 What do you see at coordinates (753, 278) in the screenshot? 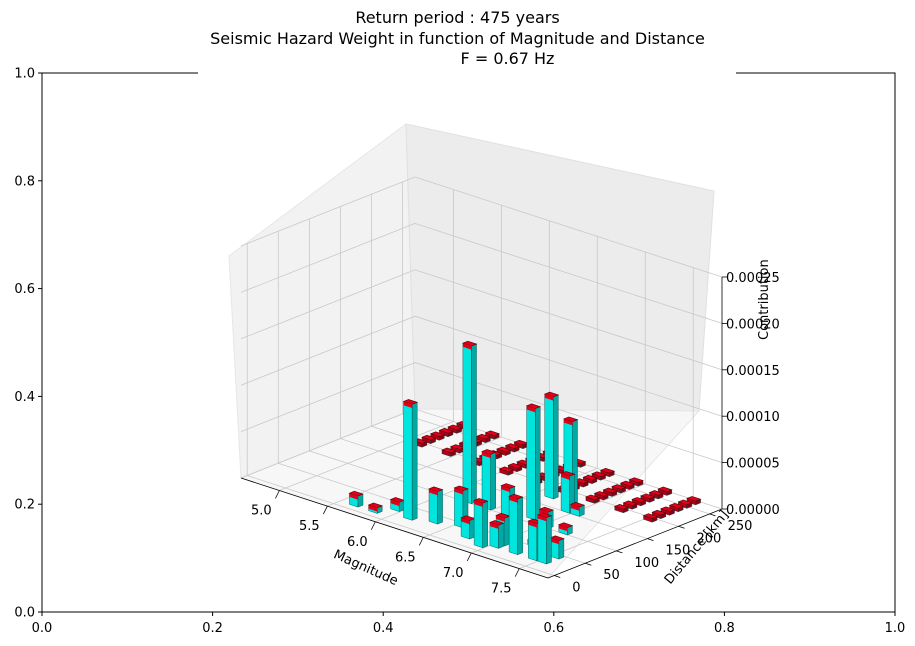
I see `z-tick-label: 0.00025` at bounding box center [753, 278].